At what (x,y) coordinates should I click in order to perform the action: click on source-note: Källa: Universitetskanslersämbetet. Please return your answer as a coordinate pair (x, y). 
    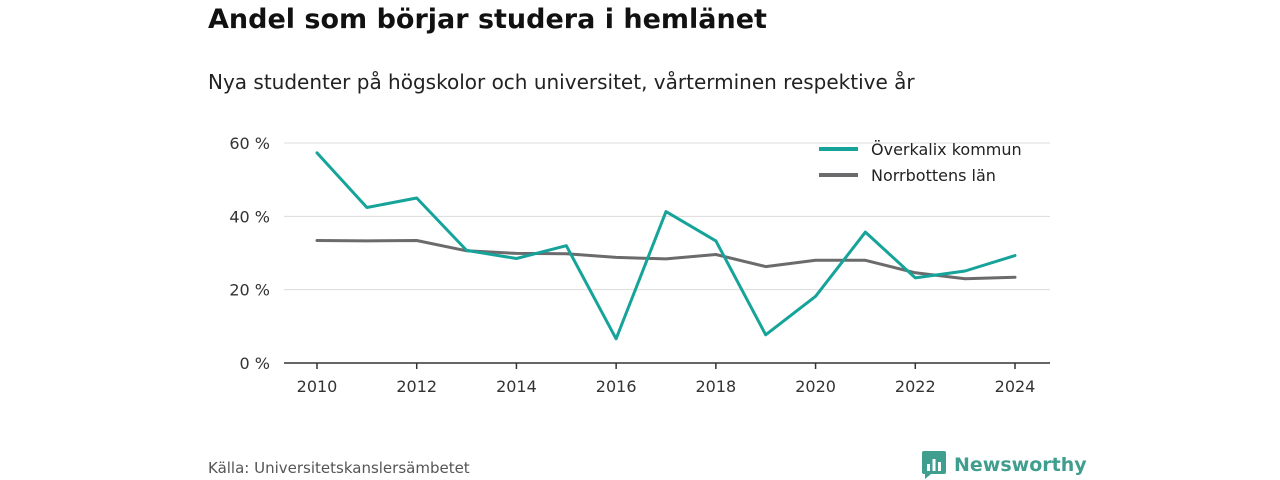
    Looking at the image, I should click on (339, 468).